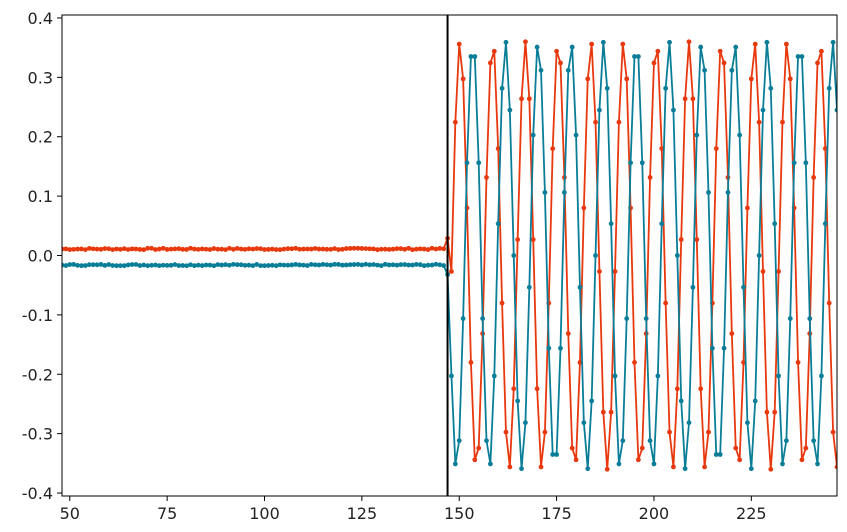 The width and height of the screenshot is (847, 532). I want to click on y-tick-label: -0.2, so click(37, 374).